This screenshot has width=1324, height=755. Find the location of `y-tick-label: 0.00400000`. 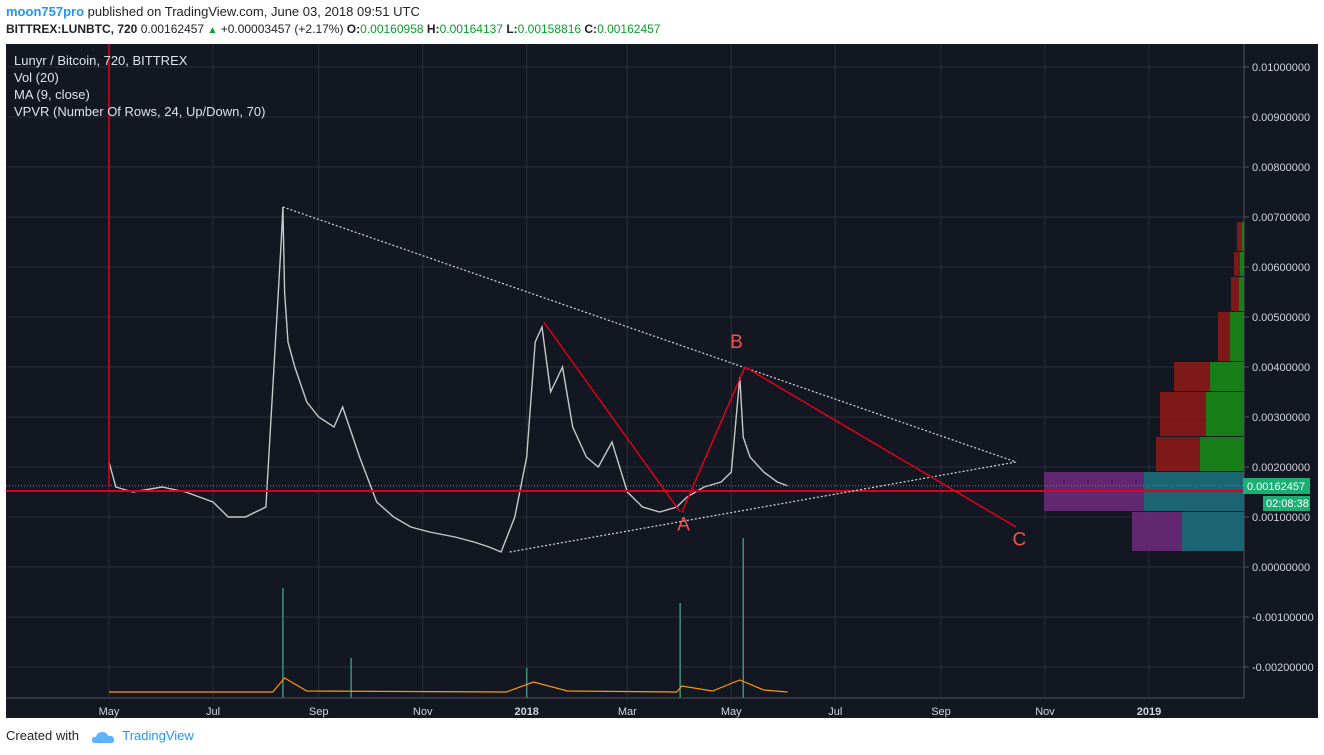

y-tick-label: 0.00400000 is located at coordinates (1281, 368).